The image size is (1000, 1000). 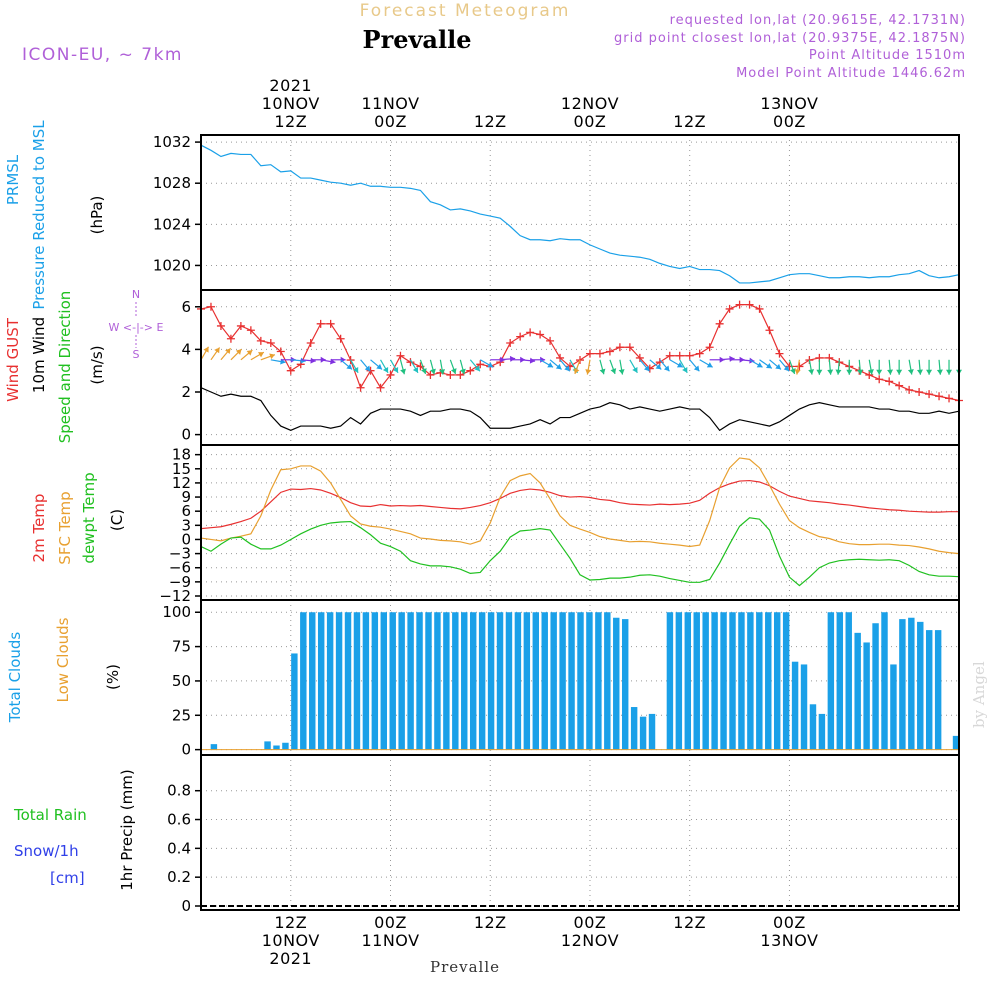 What do you see at coordinates (590, 940) in the screenshot?
I see `bottom-time-label: 12NOV` at bounding box center [590, 940].